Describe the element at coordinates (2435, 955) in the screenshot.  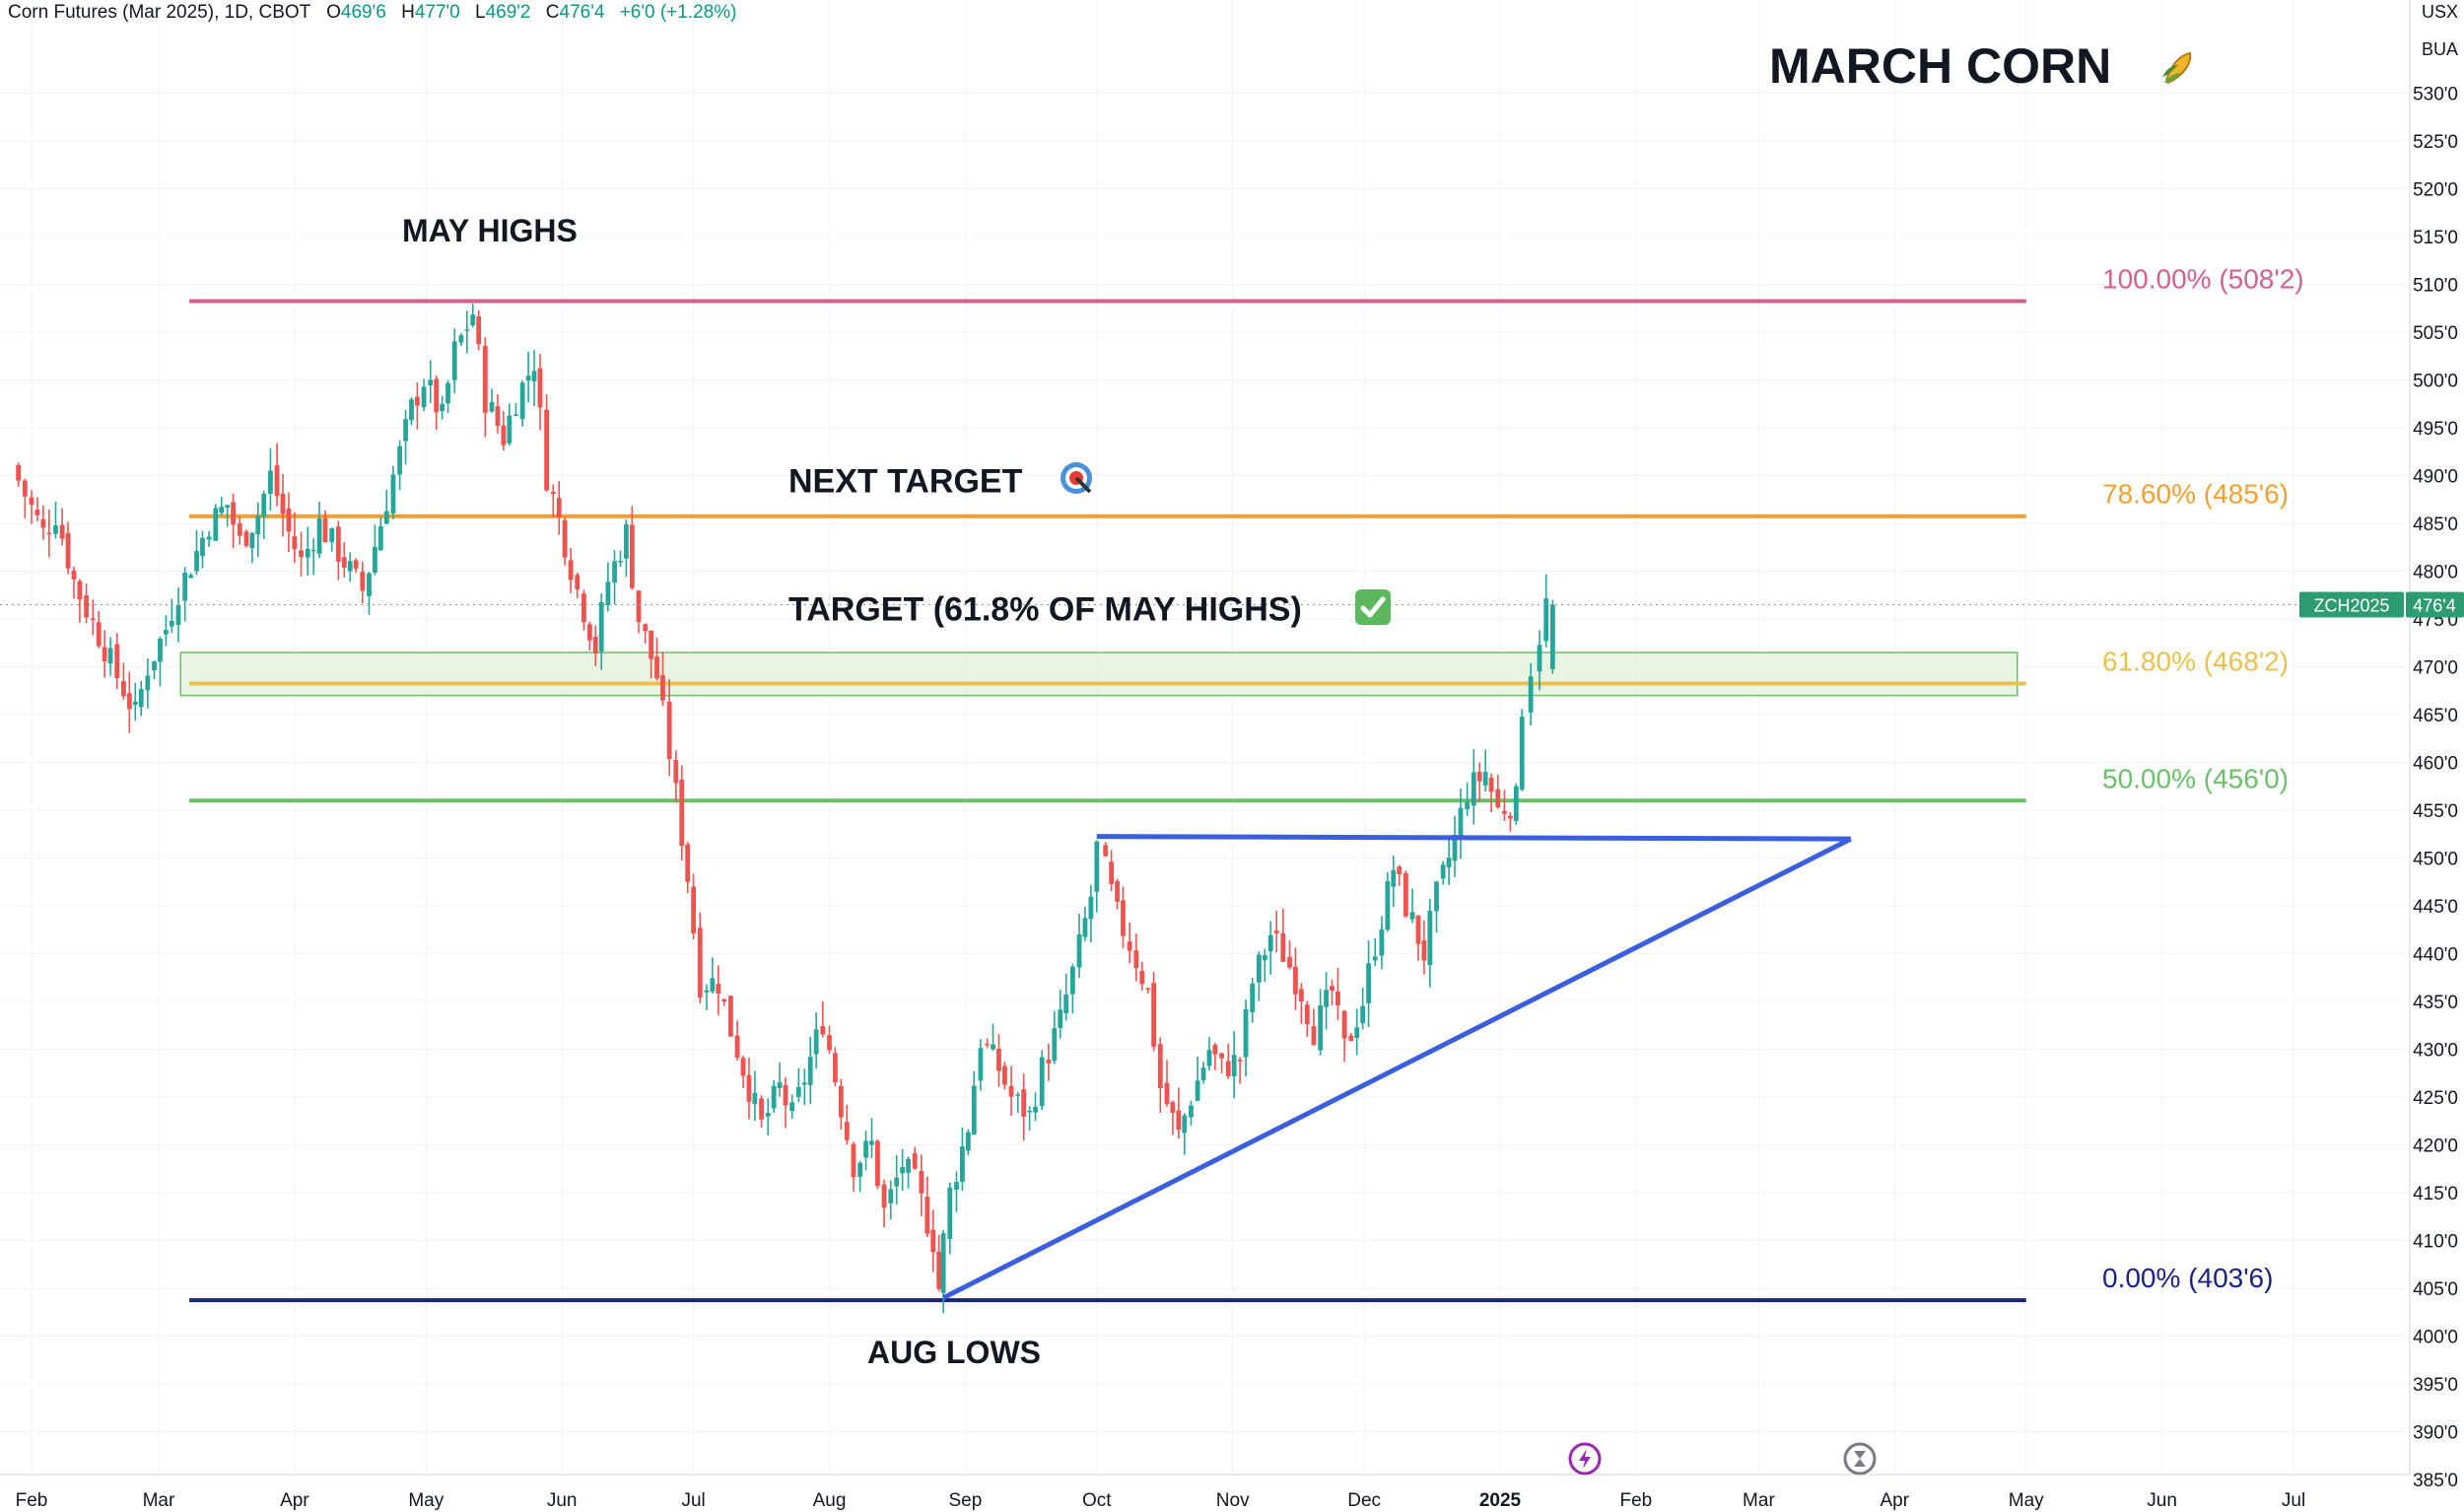
I see `y-tick-label: 440'0` at that location.